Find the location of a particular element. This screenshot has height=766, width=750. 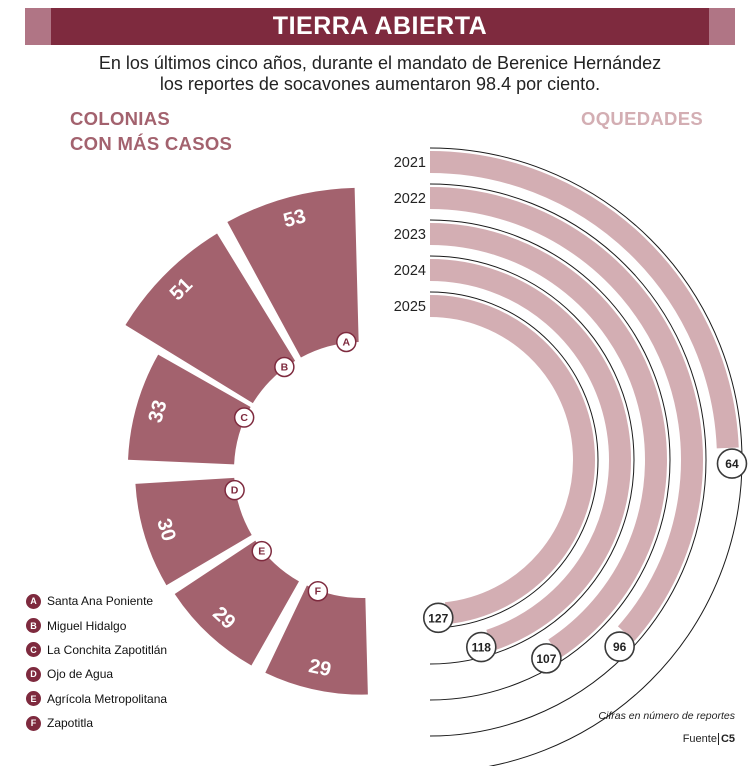

colonias-title-line-2: CON MÁS CASOS is located at coordinates (151, 143).